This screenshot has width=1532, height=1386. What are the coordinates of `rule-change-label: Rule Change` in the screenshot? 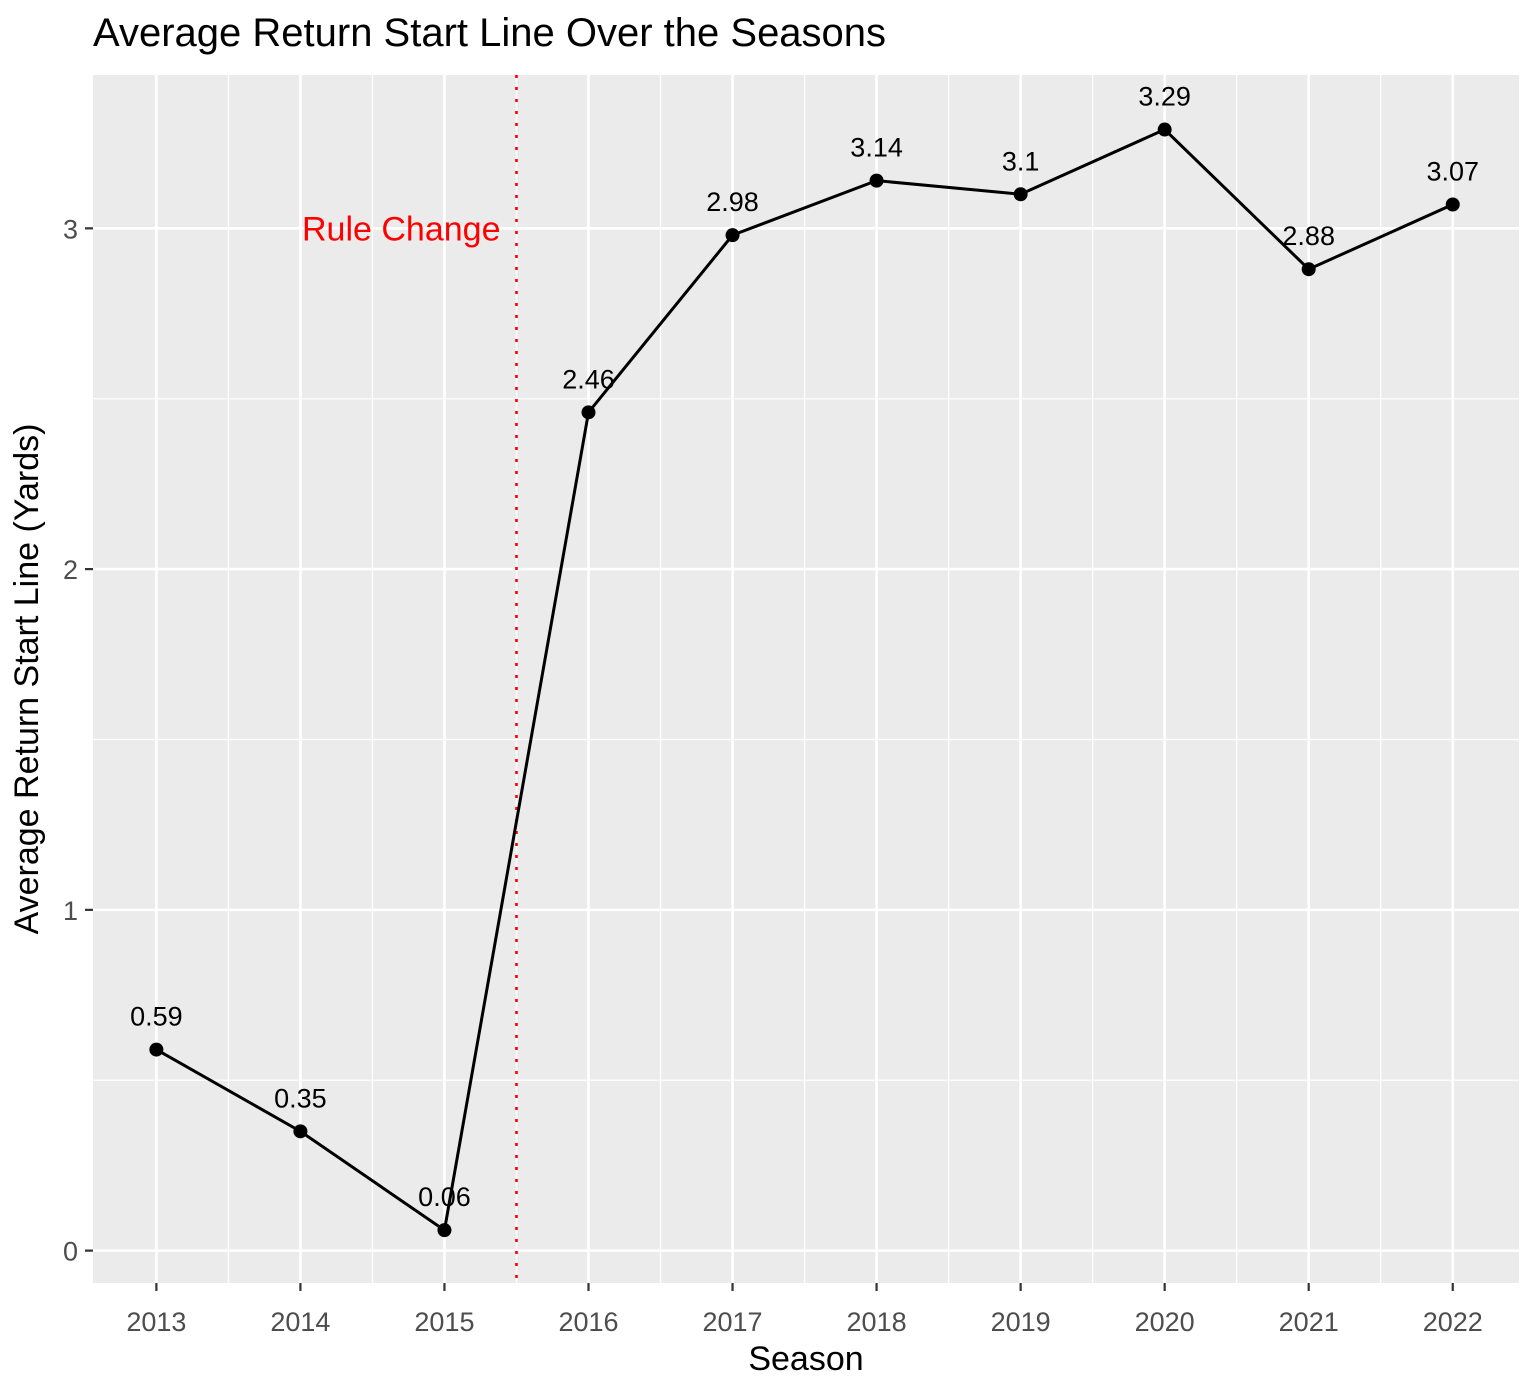 It's located at (401, 229).